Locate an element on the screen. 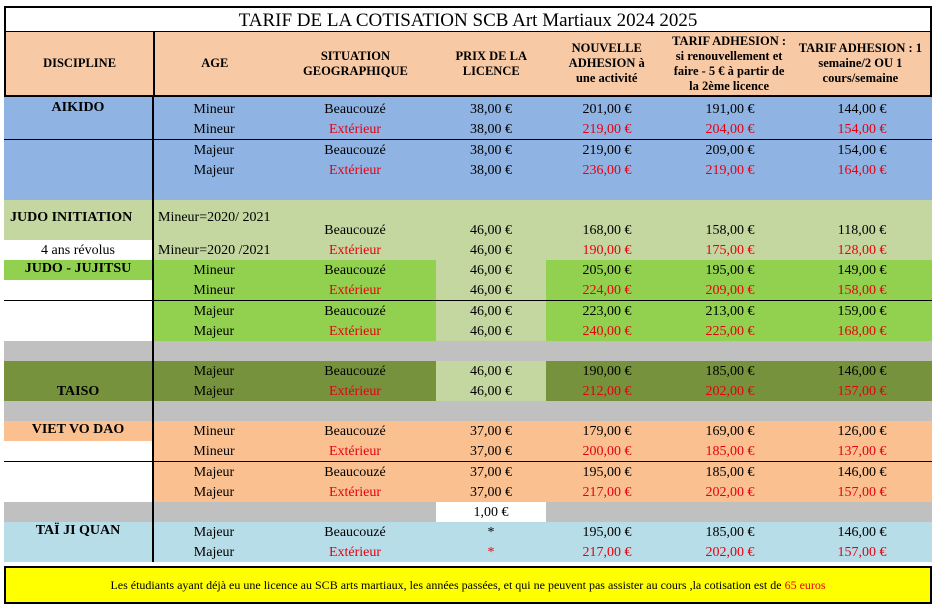 The image size is (937, 604). header-discipline: DISCIPLINE is located at coordinates (81, 63).